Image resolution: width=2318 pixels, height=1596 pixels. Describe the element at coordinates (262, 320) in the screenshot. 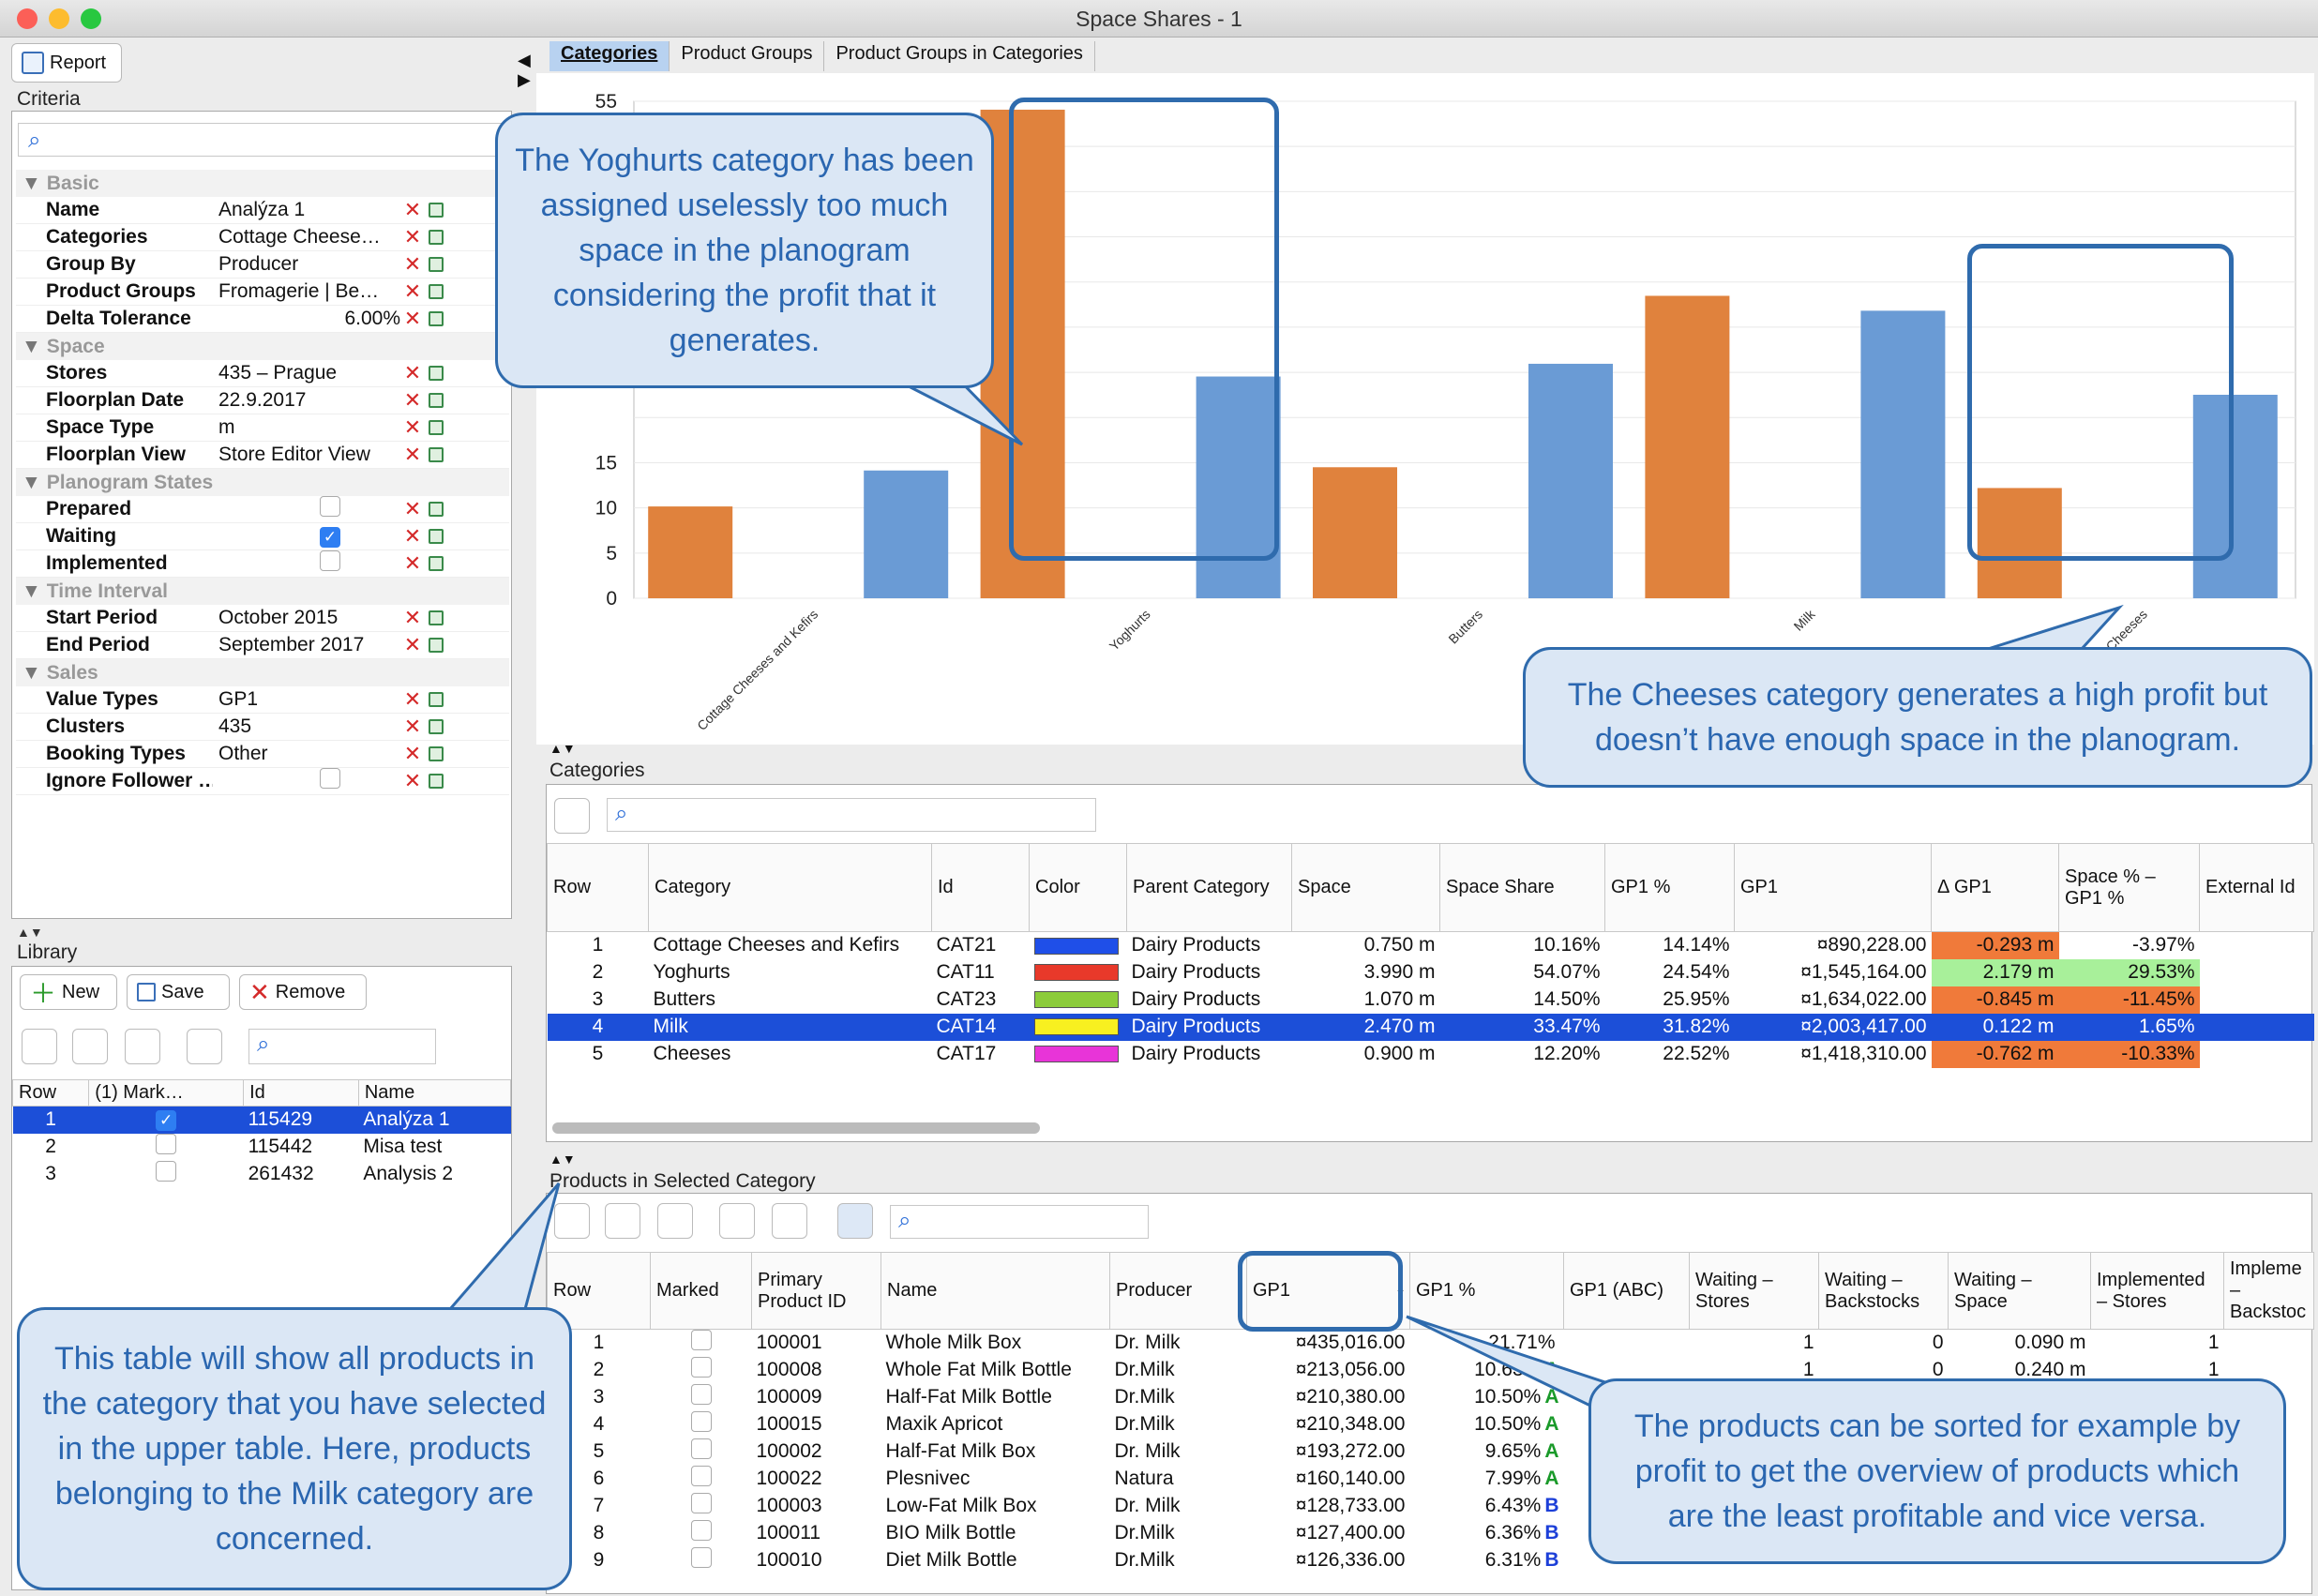

I see `criteria-property-row: Delta Tolerance 6.00% ✕` at that location.